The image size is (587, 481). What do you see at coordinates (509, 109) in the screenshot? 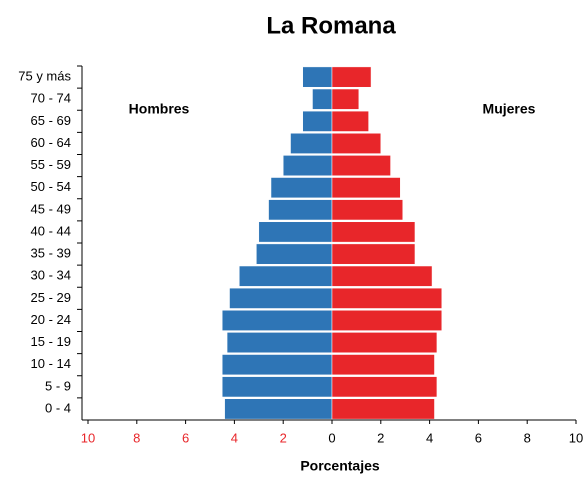
I see `legend-label: Mujeres` at bounding box center [509, 109].